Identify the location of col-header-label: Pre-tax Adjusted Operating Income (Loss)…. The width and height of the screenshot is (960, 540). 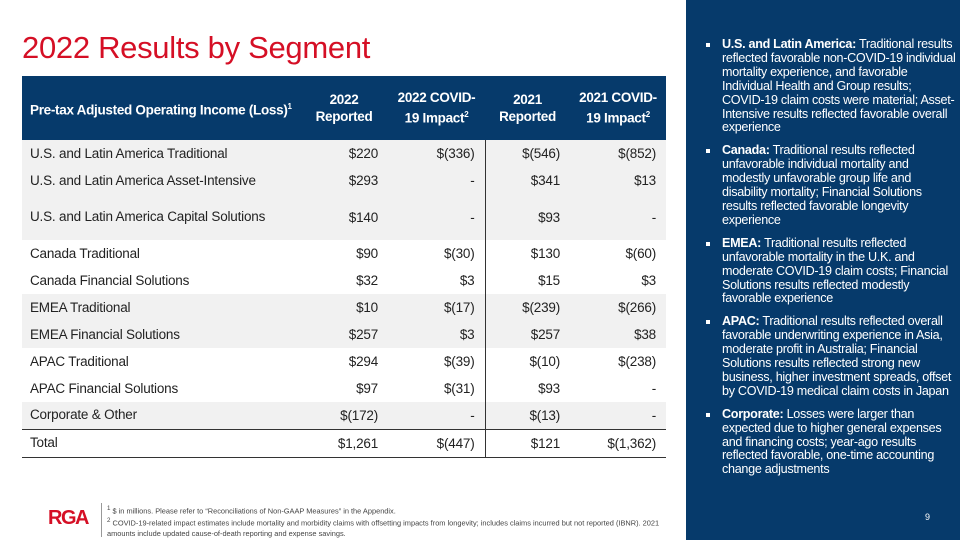
(161, 108).